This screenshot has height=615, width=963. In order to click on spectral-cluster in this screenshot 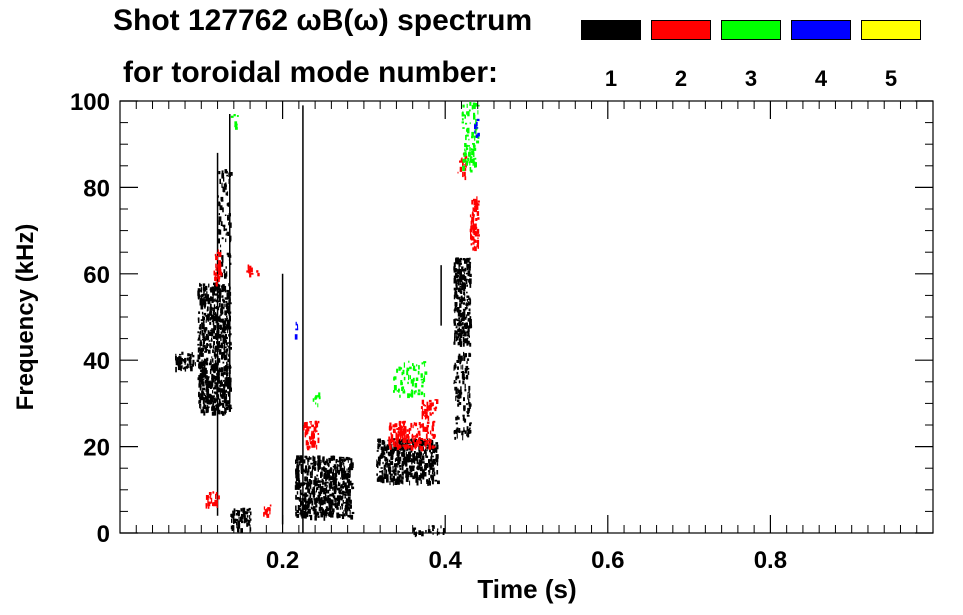, I will do `click(296, 330)`.